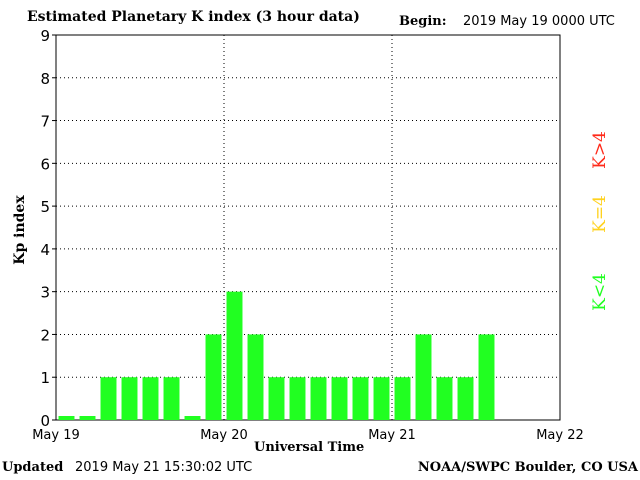 This screenshot has width=640, height=480. What do you see at coordinates (45, 79) in the screenshot?
I see `y-tick-label-8: 8` at bounding box center [45, 79].